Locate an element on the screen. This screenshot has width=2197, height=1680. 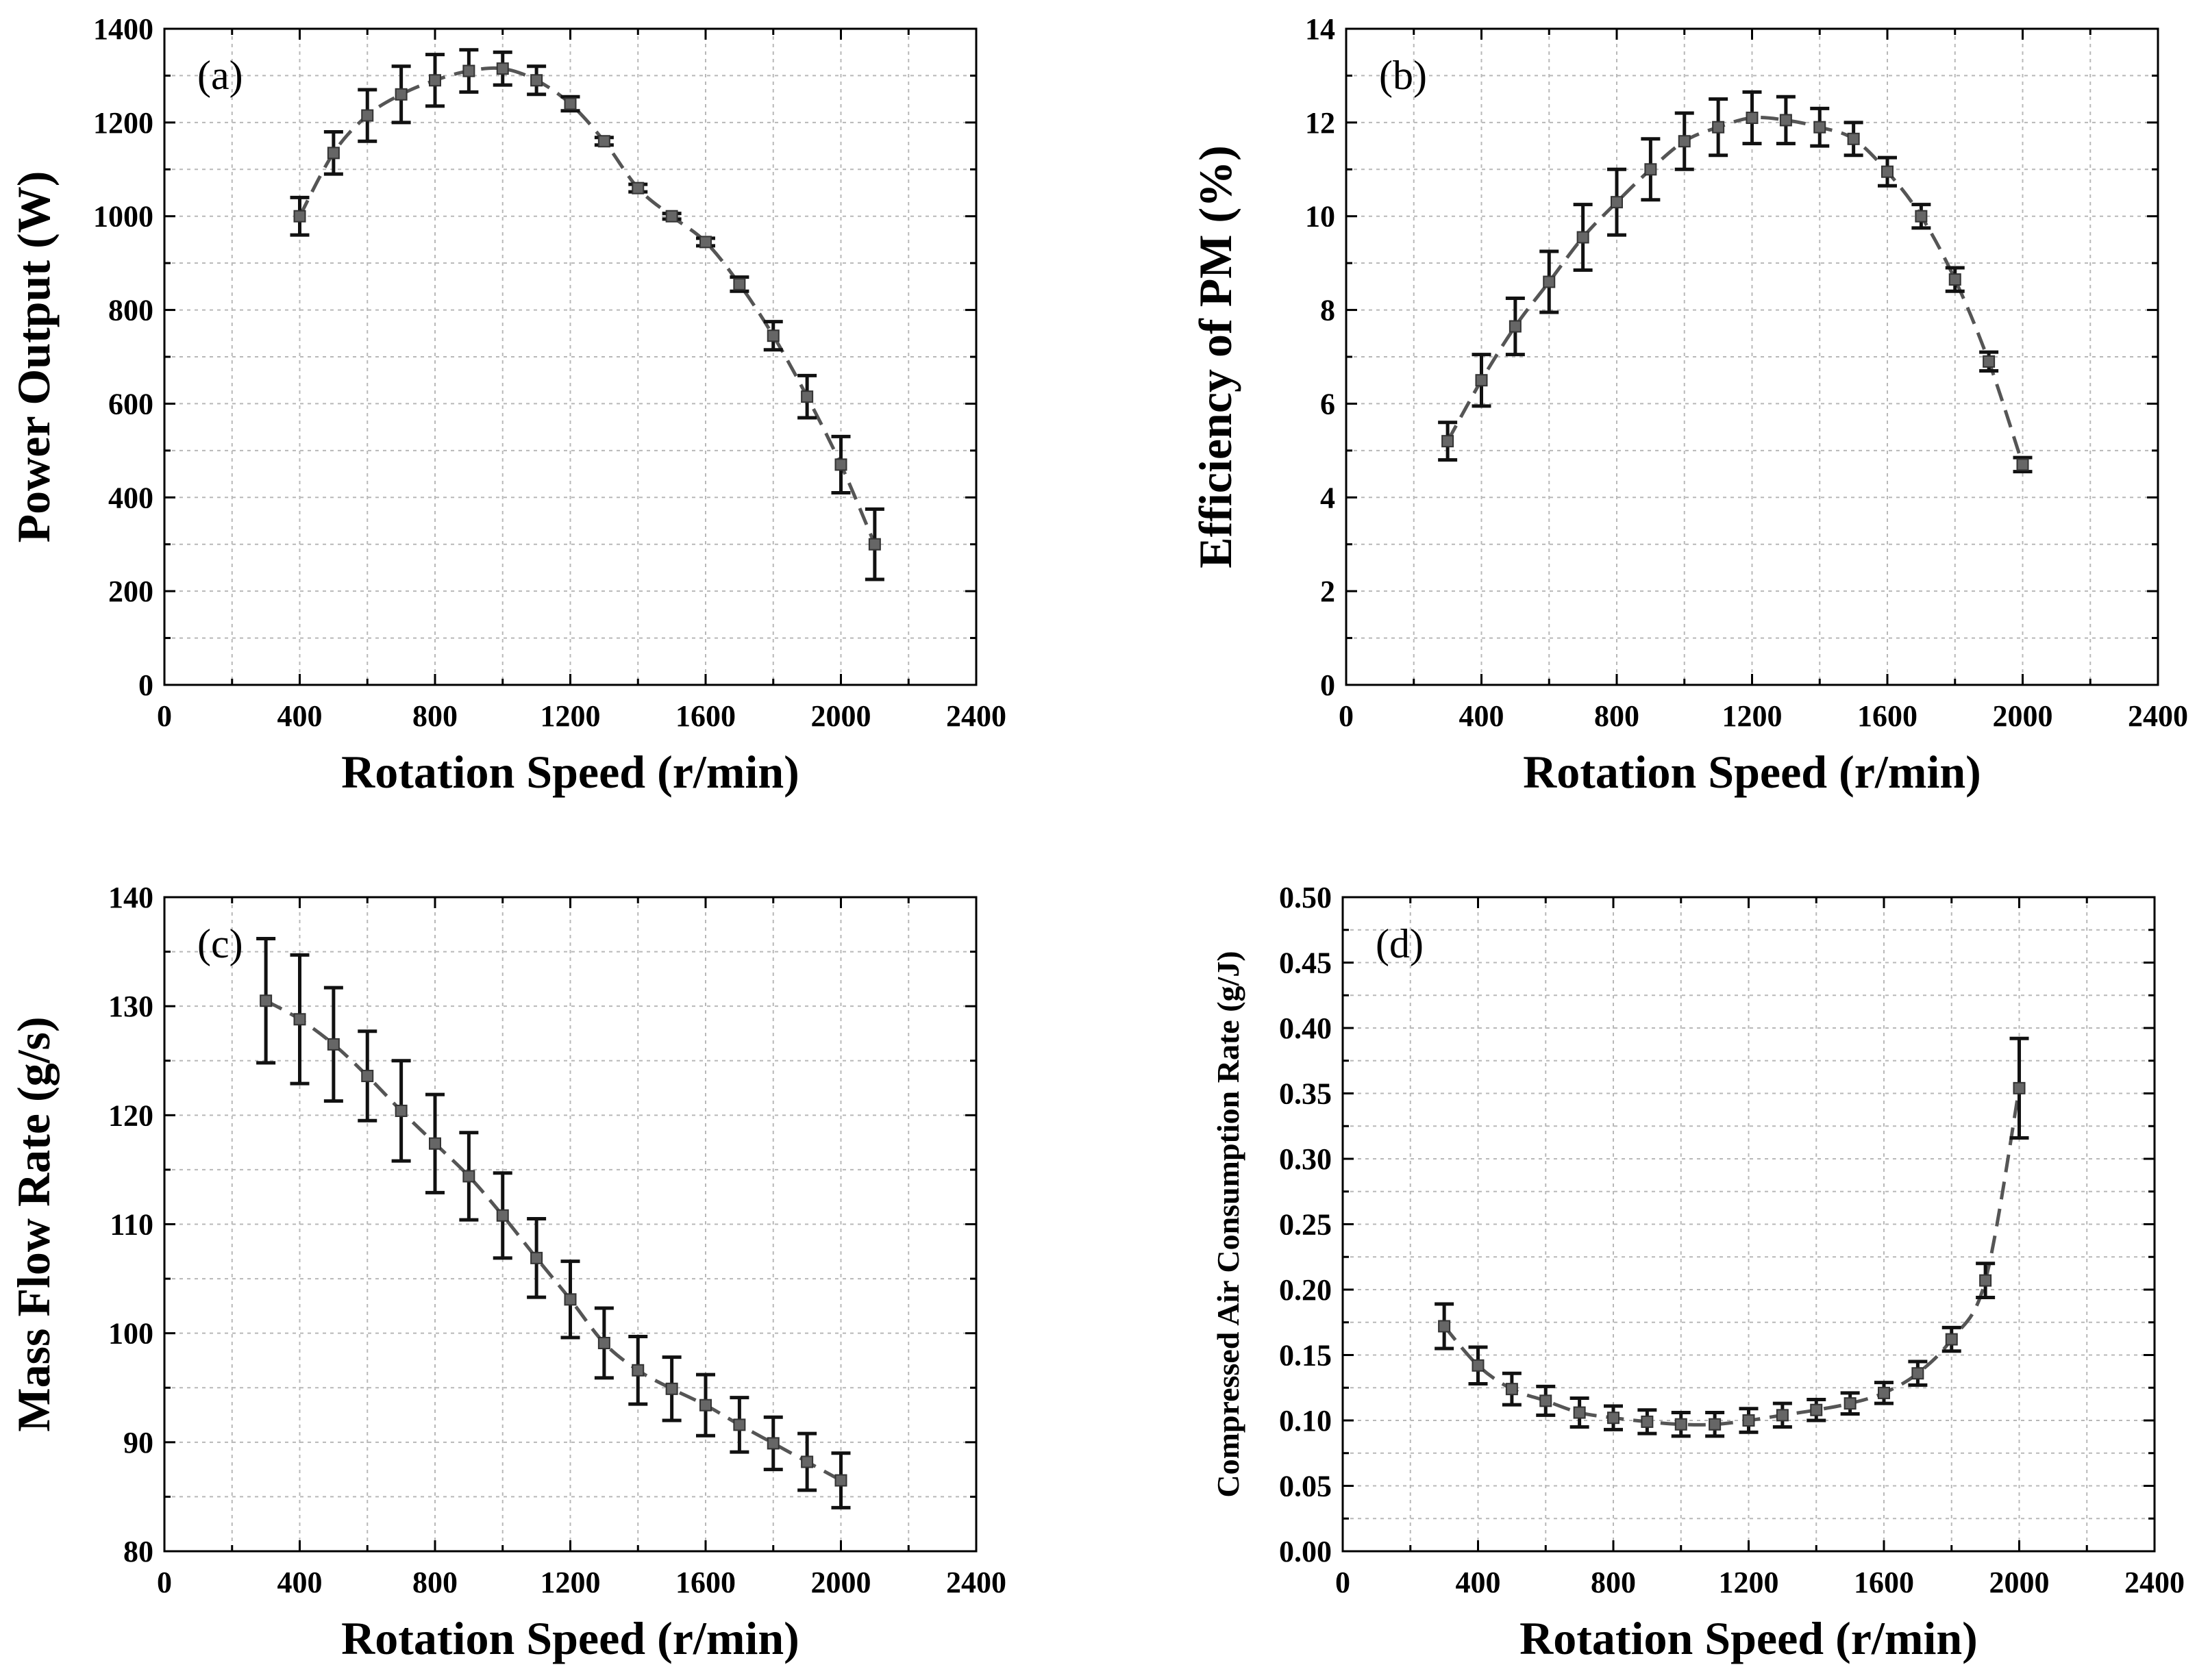
y-tick-label: 0.30 is located at coordinates (1305, 1159).